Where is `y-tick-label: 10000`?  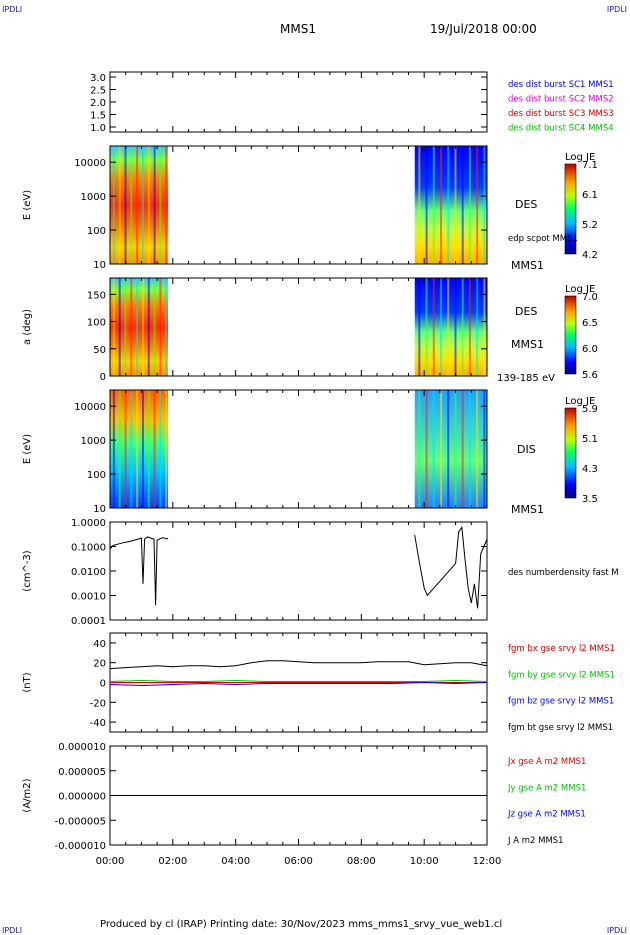 y-tick-label: 10000 is located at coordinates (90, 407).